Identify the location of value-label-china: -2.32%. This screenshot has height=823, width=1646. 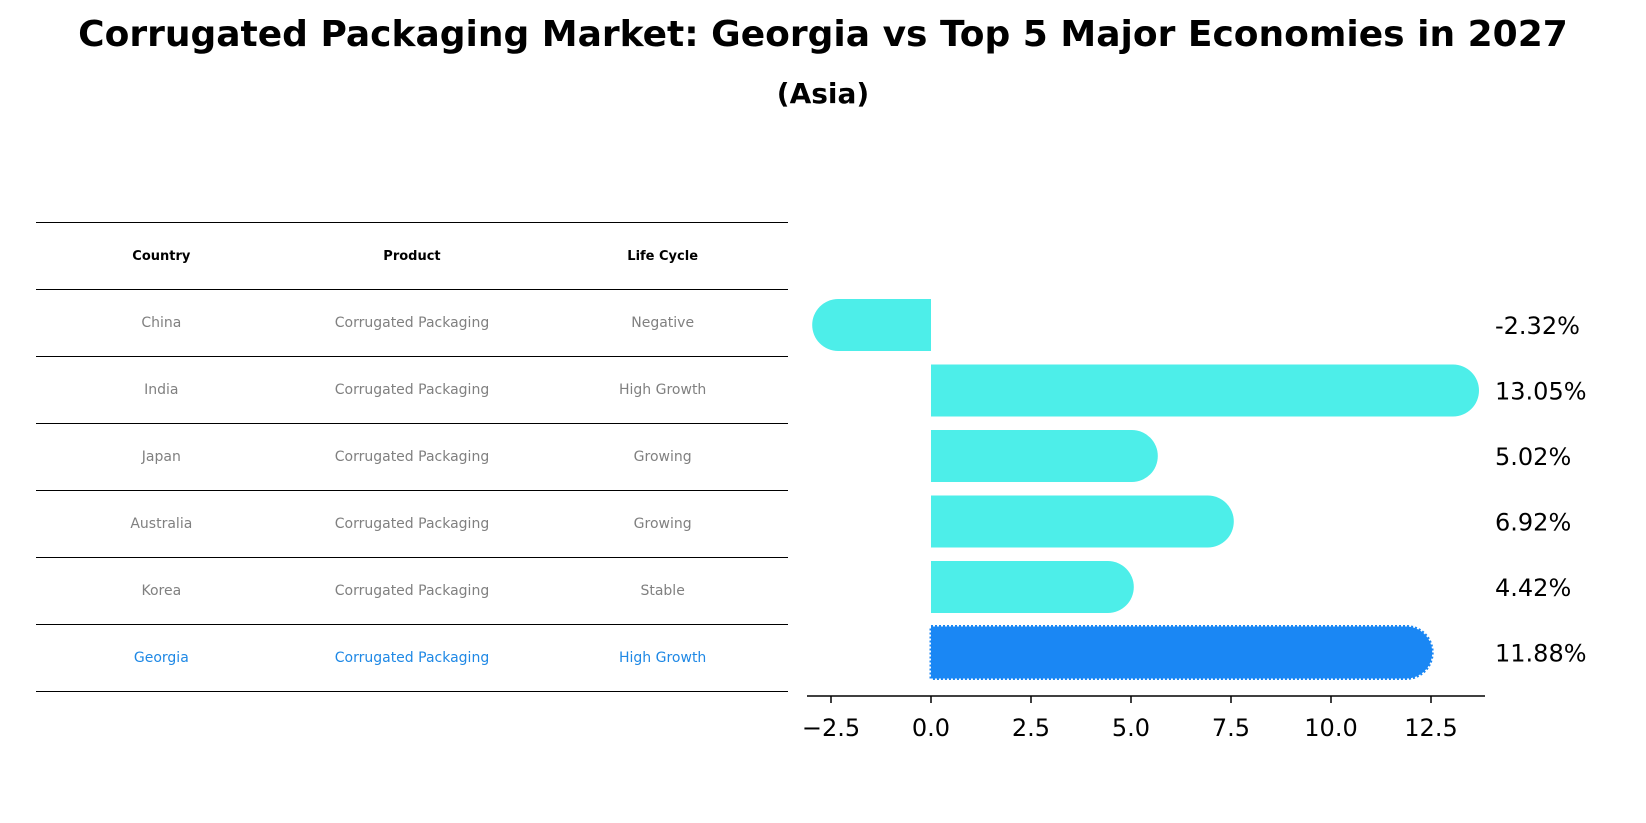
(1537, 326).